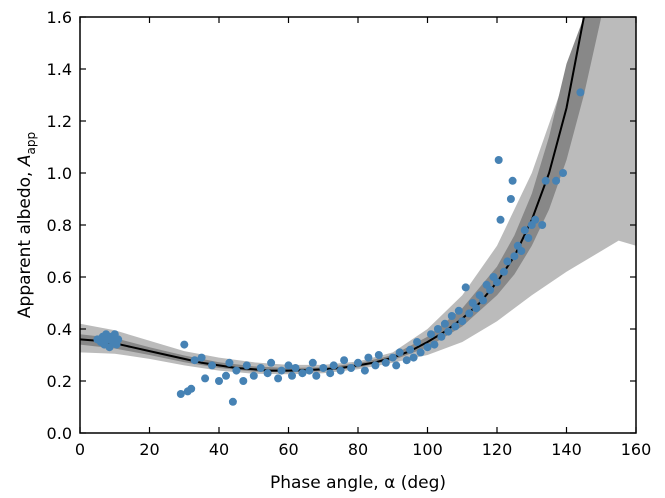  Describe the element at coordinates (59, 225) in the screenshot. I see `y-tick-label: 0.8` at that location.